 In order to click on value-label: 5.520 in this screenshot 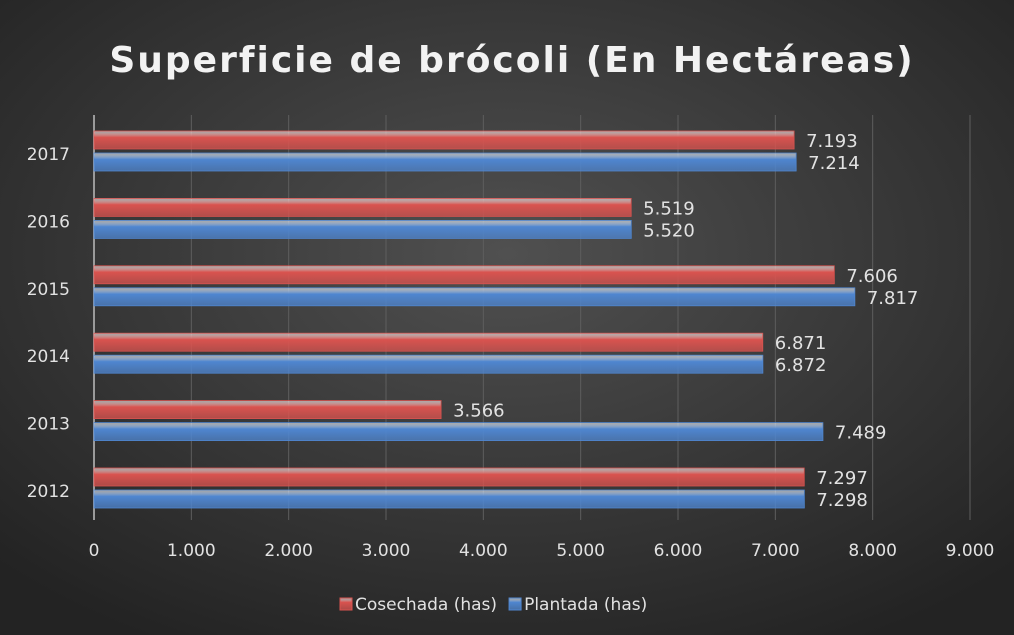, I will do `click(669, 230)`.